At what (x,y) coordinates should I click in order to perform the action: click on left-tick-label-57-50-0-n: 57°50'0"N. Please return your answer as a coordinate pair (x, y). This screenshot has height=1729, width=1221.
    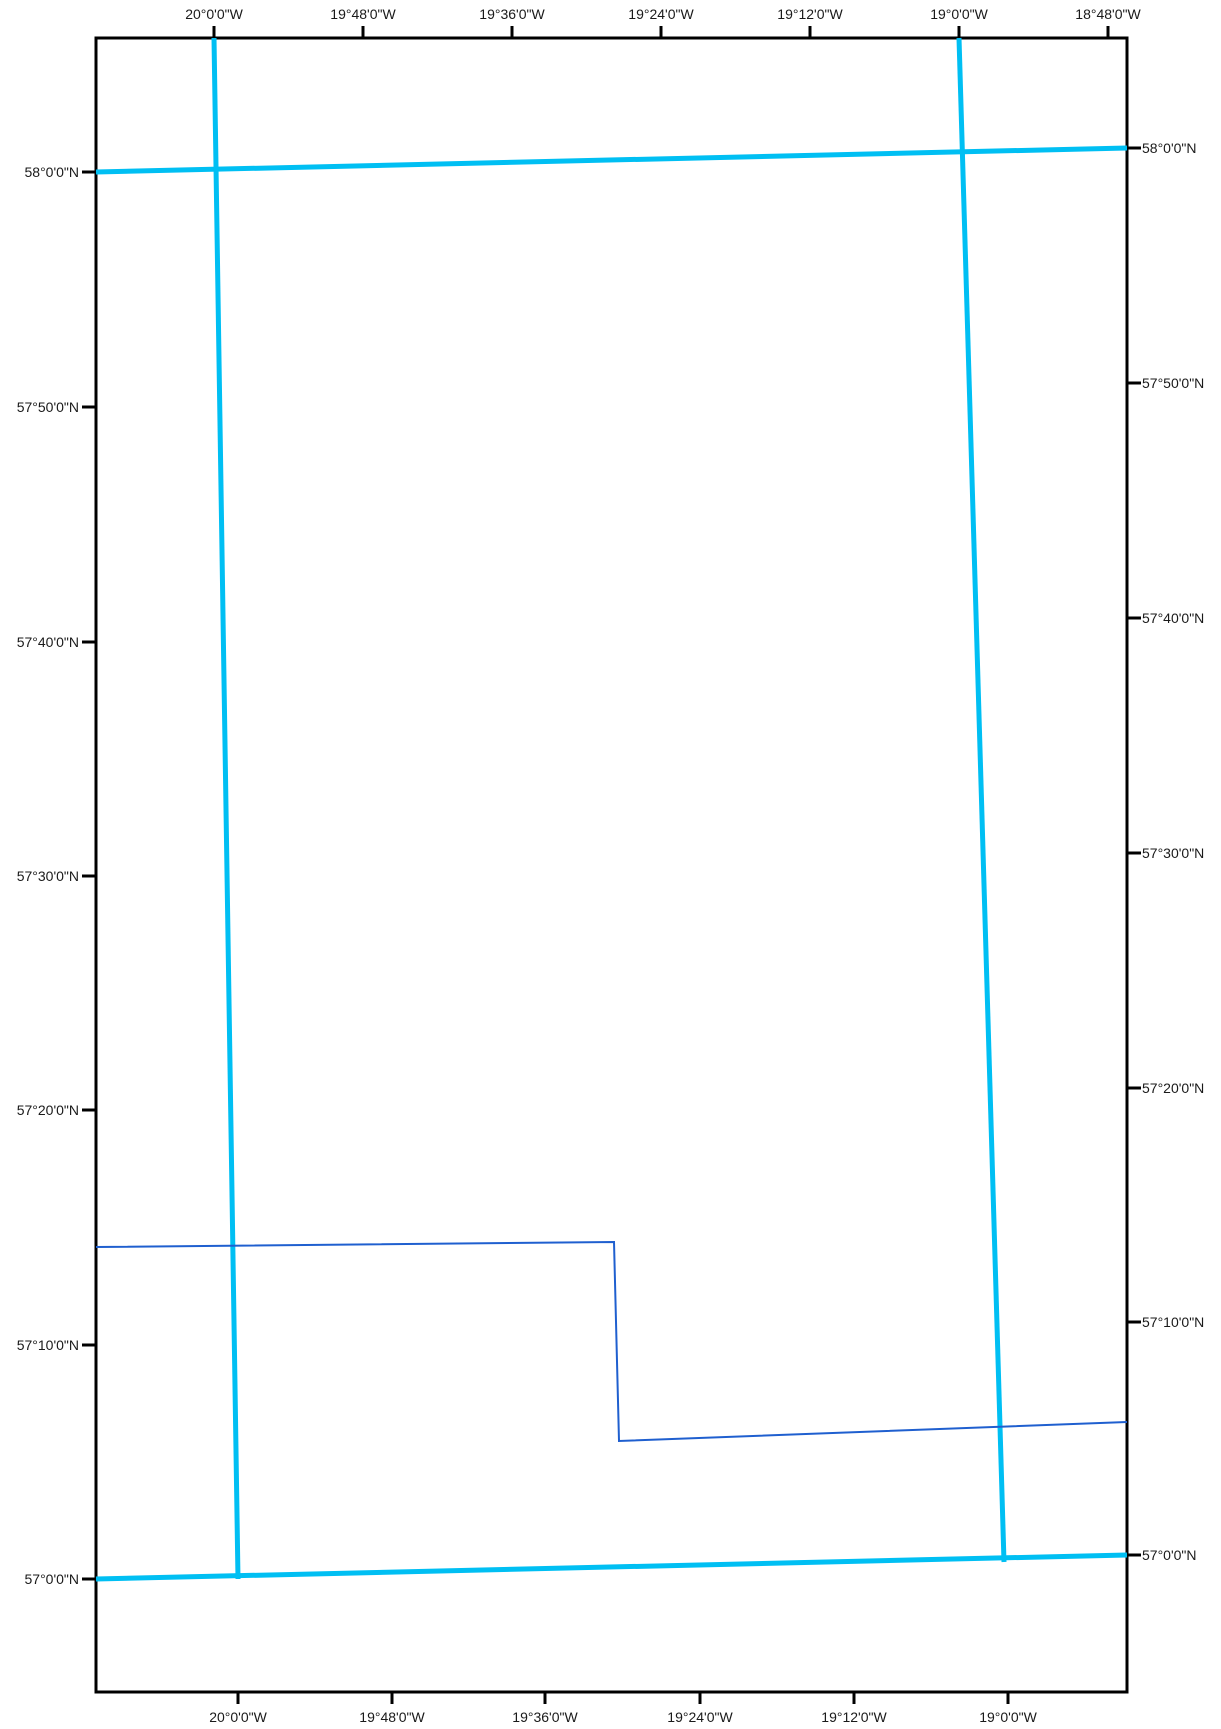
    Looking at the image, I should click on (48, 407).